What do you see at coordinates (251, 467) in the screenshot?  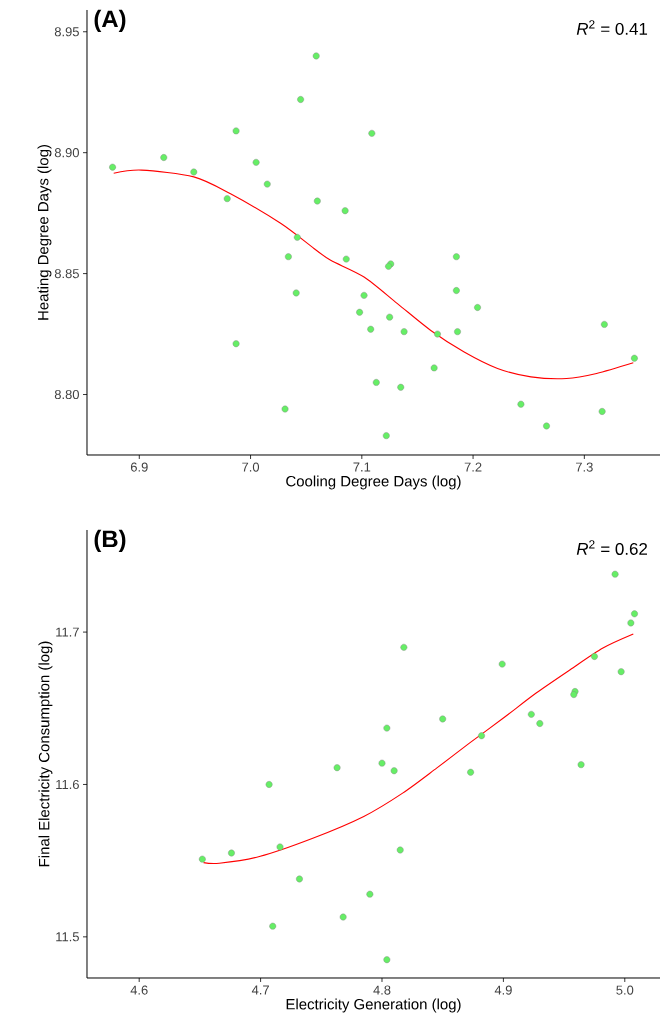 I see `x-tick-label: 7.0` at bounding box center [251, 467].